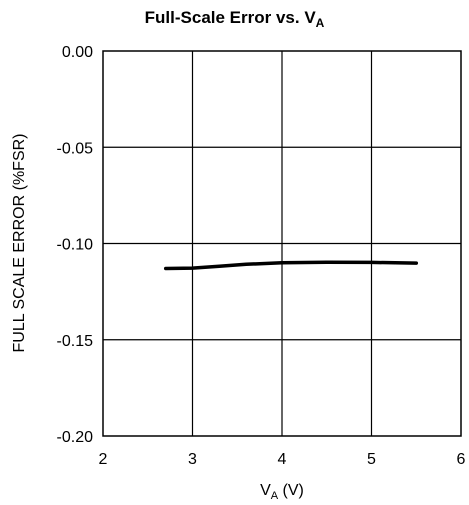 This screenshot has width=469, height=505. What do you see at coordinates (234, 19) in the screenshot?
I see `chart-title: Full-Scale Error vs. VA` at bounding box center [234, 19].